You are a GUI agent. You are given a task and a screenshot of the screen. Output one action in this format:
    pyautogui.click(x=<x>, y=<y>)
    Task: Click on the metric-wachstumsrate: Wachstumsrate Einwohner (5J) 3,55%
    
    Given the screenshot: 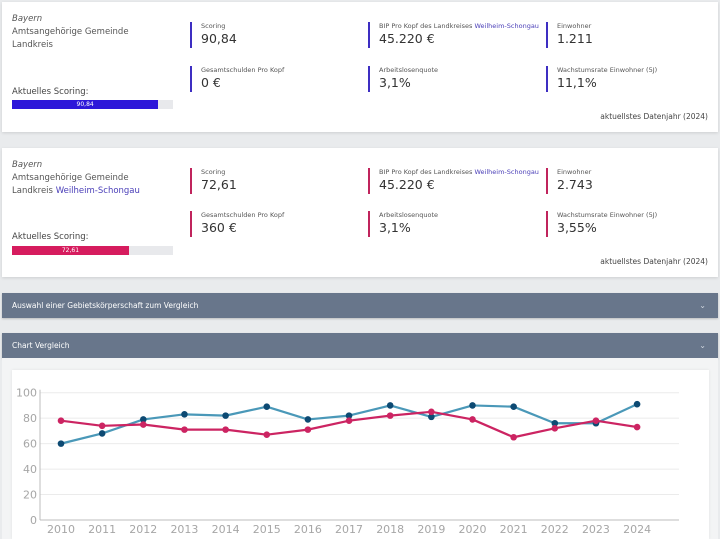 What is the action you would take?
    pyautogui.click(x=601, y=224)
    